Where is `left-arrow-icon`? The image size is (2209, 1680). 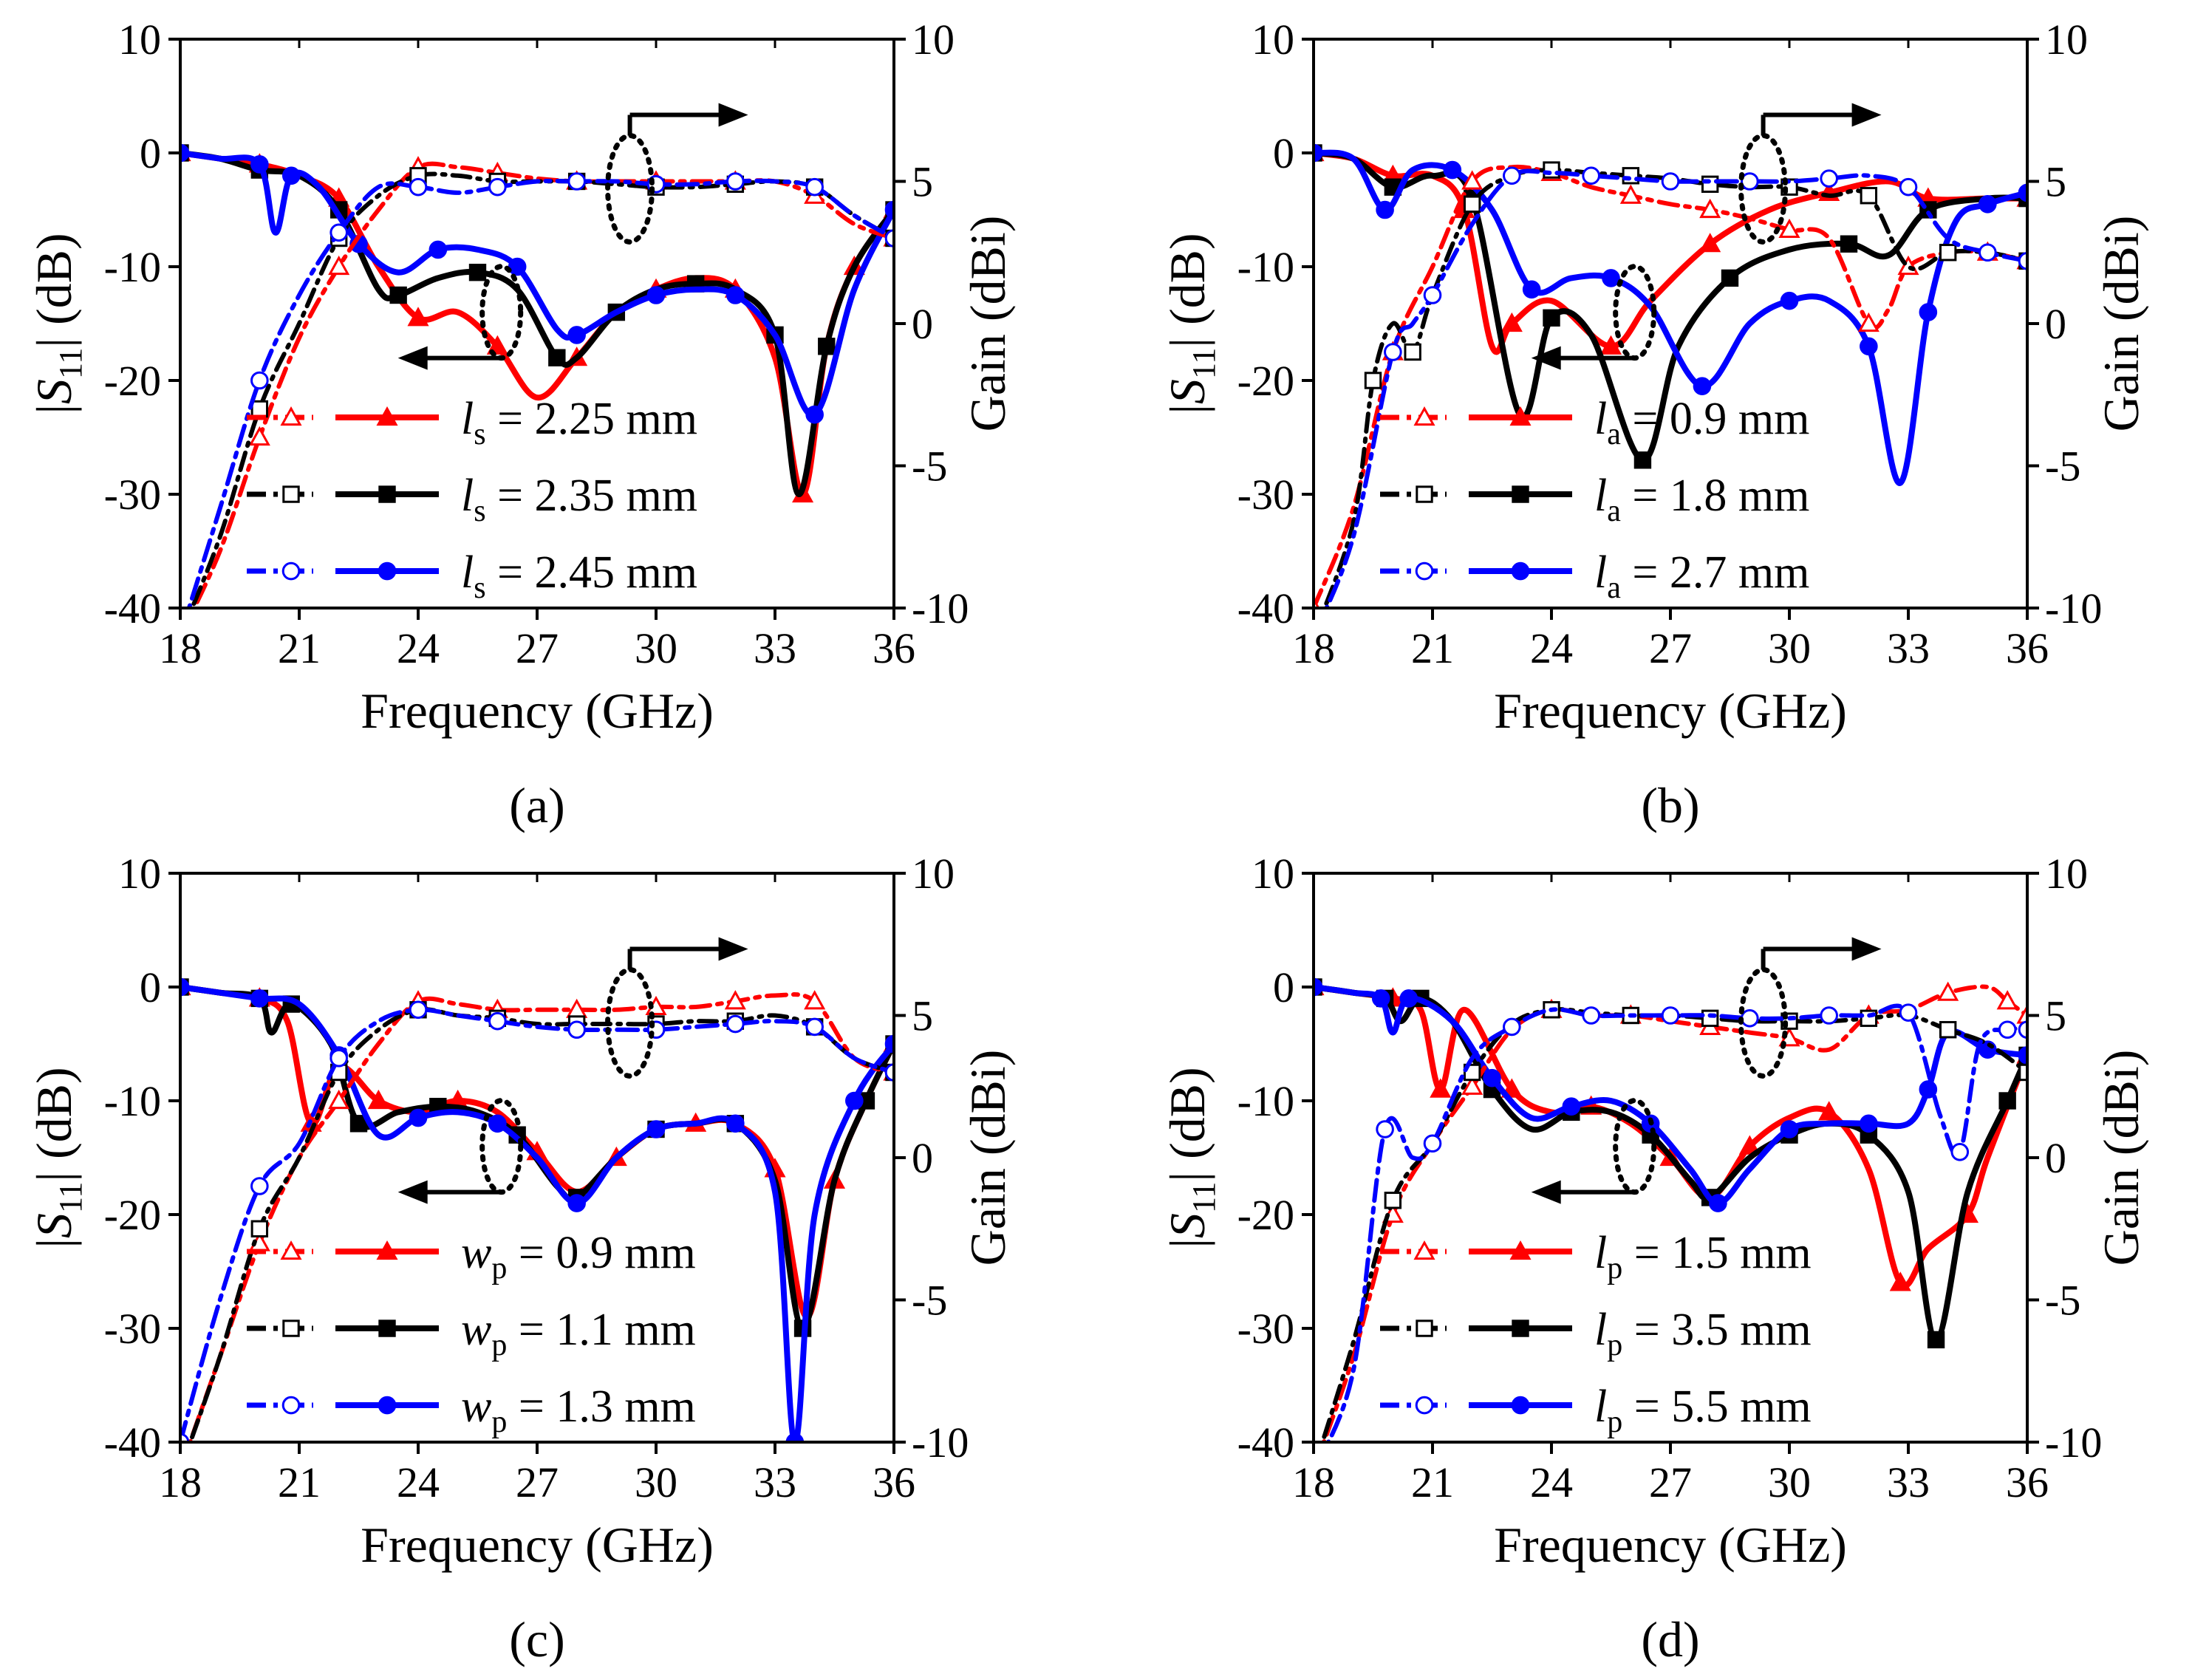 left-arrow-icon is located at coordinates (1546, 1192).